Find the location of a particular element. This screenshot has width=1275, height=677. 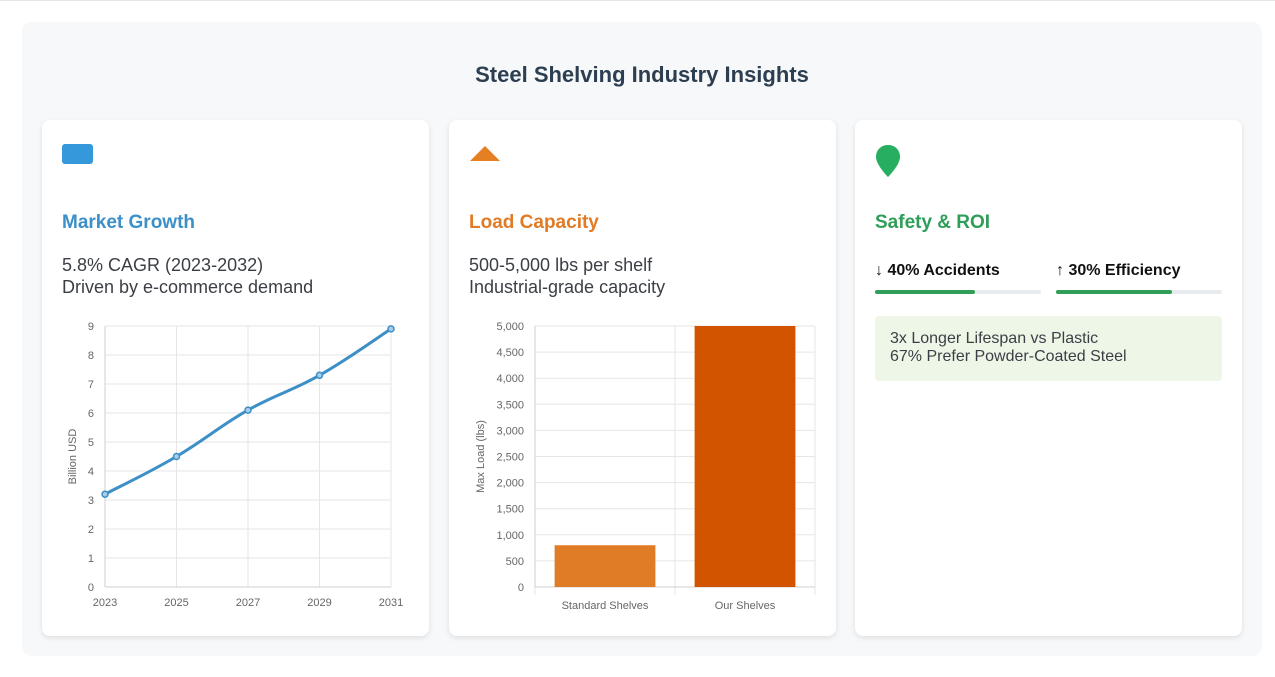

metric-accidents: ↓ 40% Accidents is located at coordinates (958, 278).